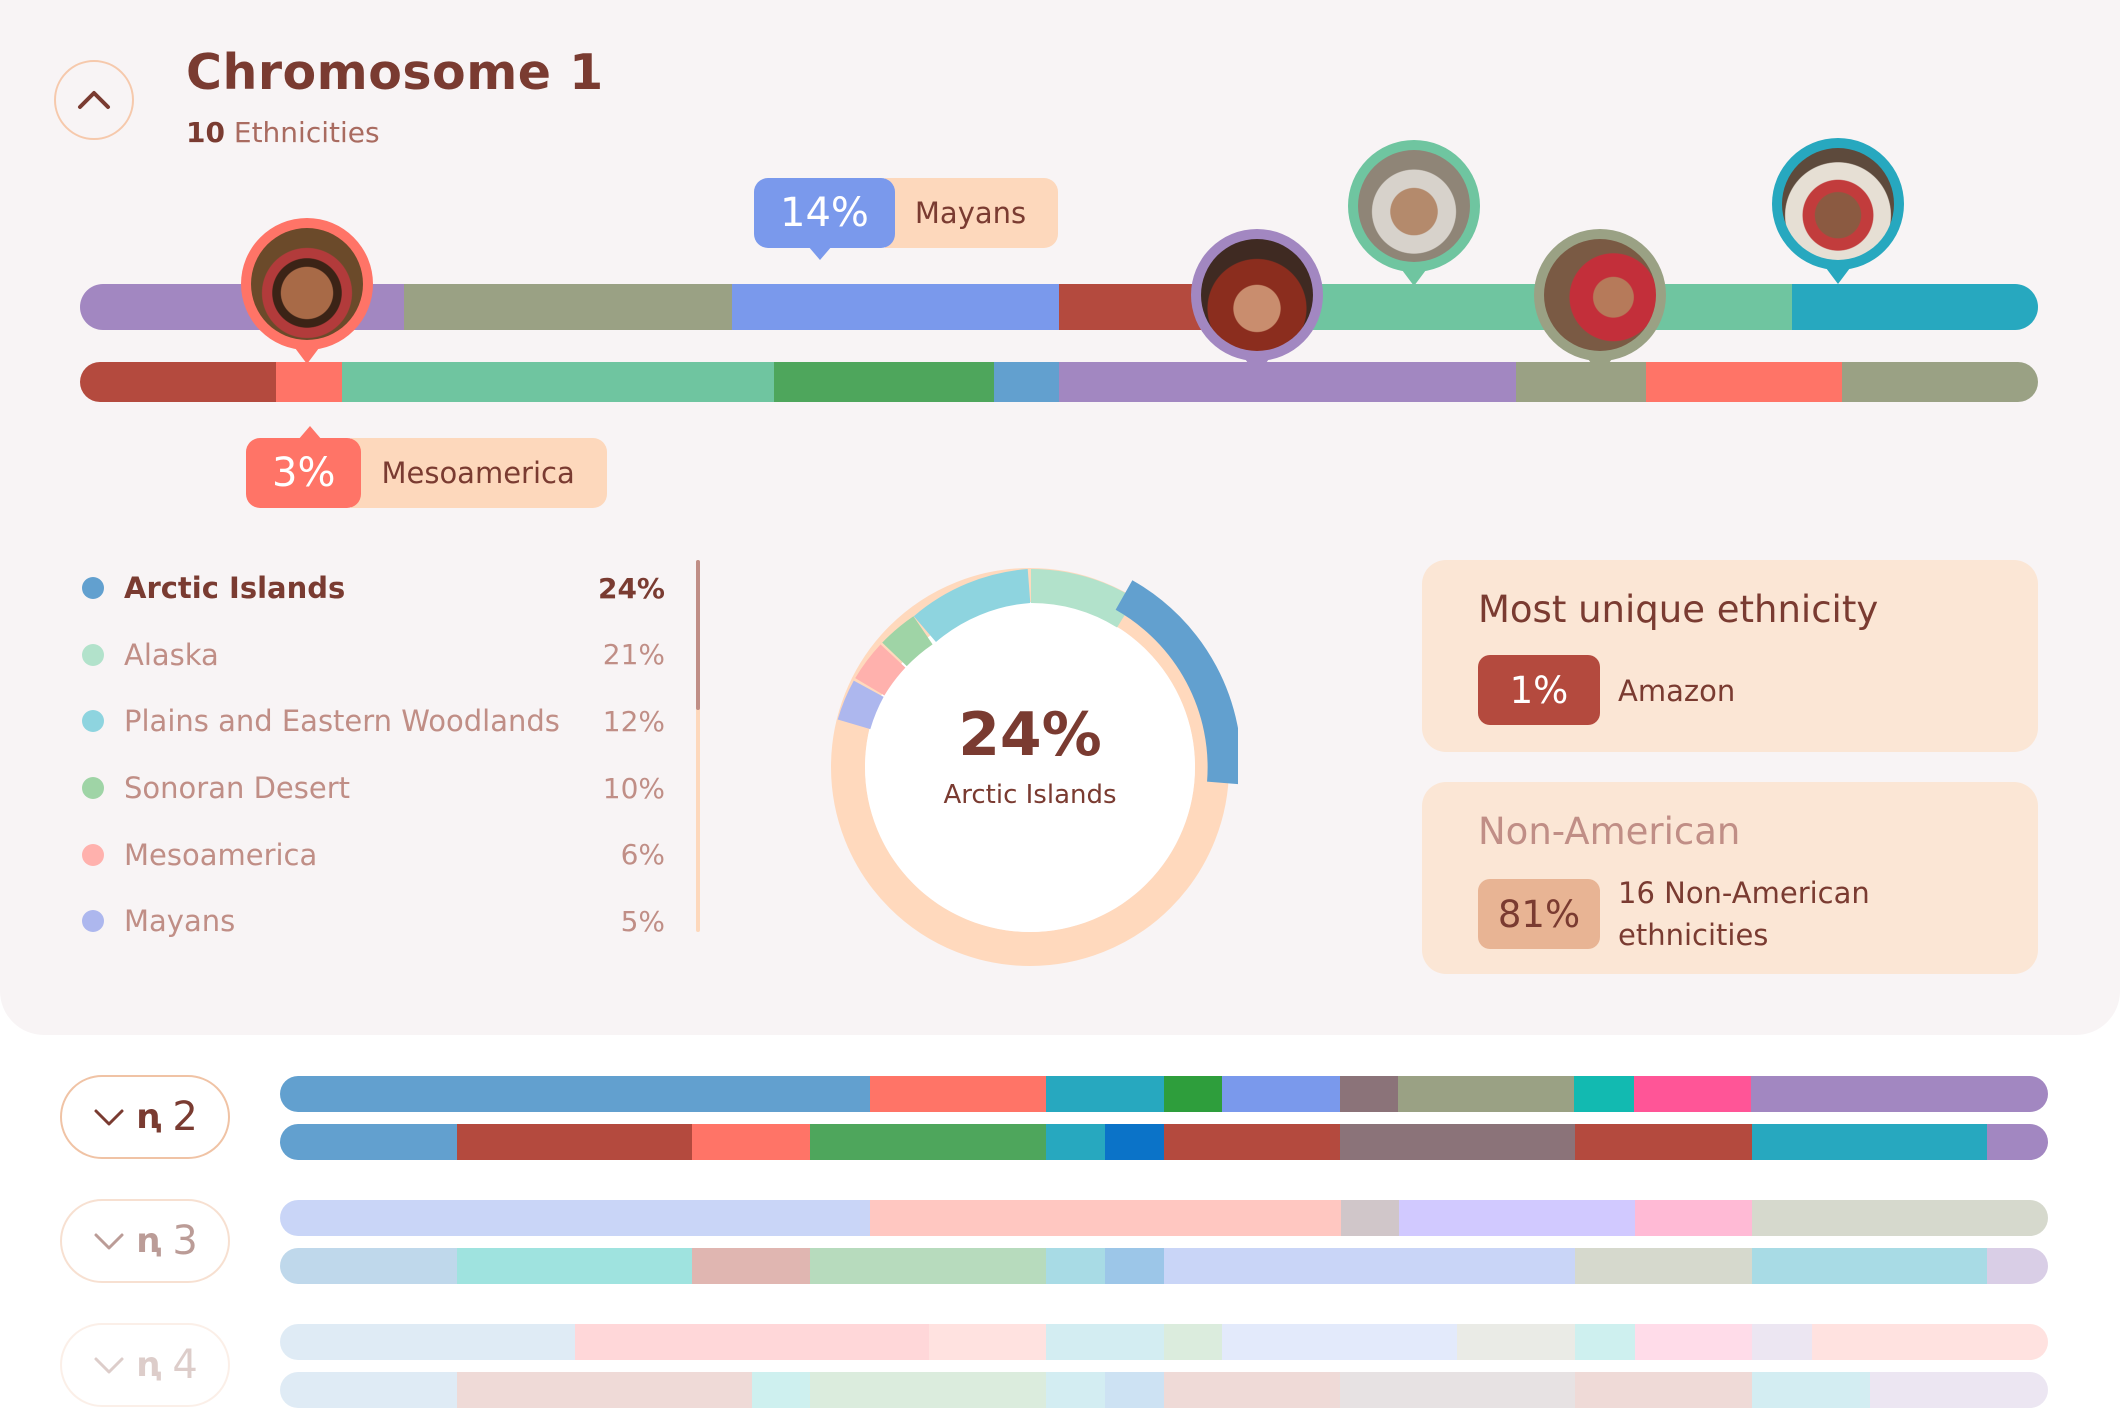 The height and width of the screenshot is (1408, 2120). I want to click on chromosome-3-toggle: ꞑ 3, so click(145, 1241).